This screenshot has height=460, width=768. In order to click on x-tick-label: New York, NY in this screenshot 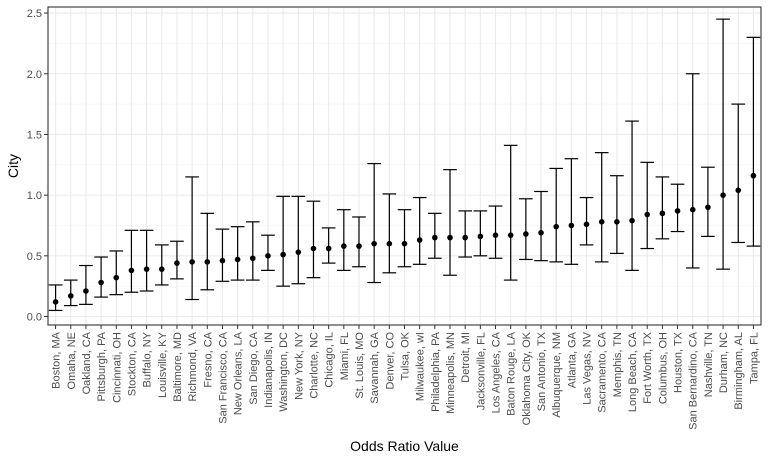, I will do `click(299, 365)`.